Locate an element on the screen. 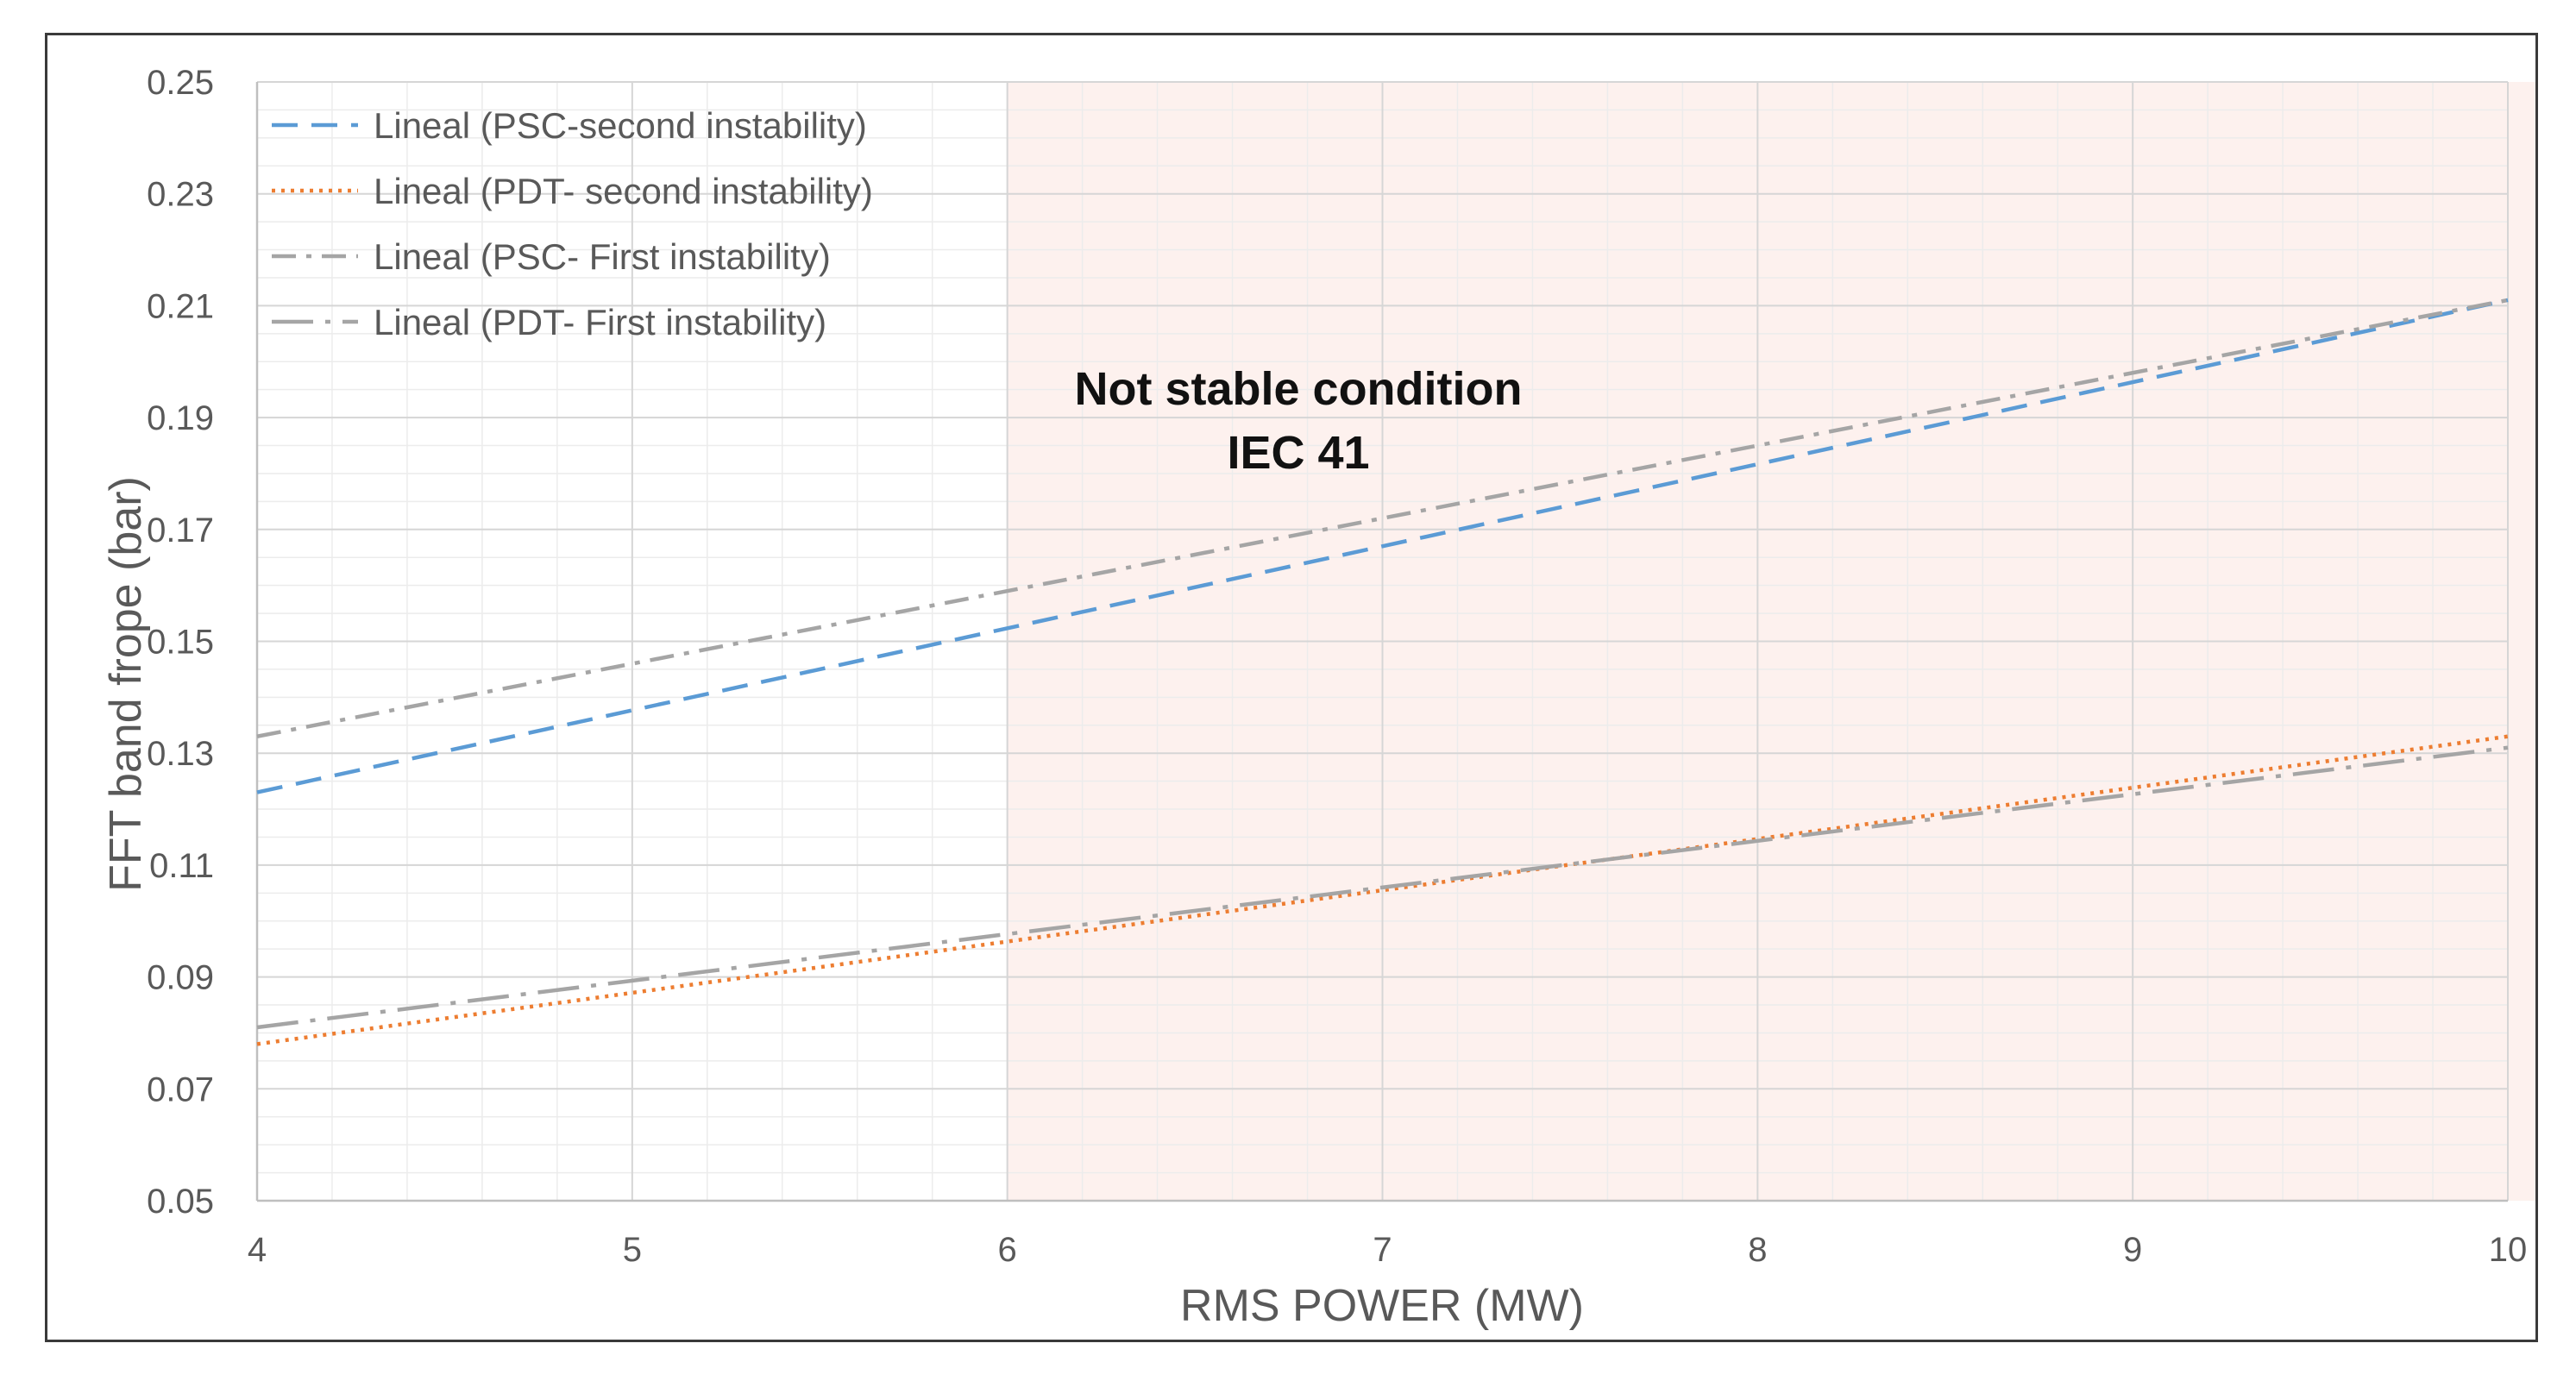 The image size is (2576, 1381). x-tick-label: 9 is located at coordinates (2132, 1250).